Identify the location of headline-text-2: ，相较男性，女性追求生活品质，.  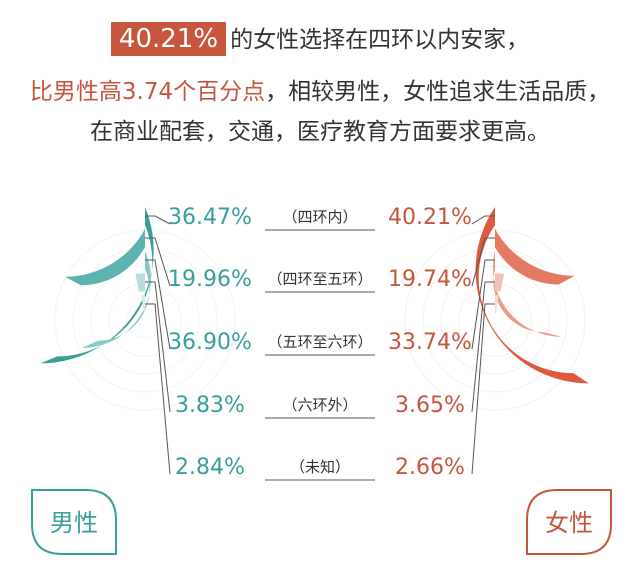
(438, 92).